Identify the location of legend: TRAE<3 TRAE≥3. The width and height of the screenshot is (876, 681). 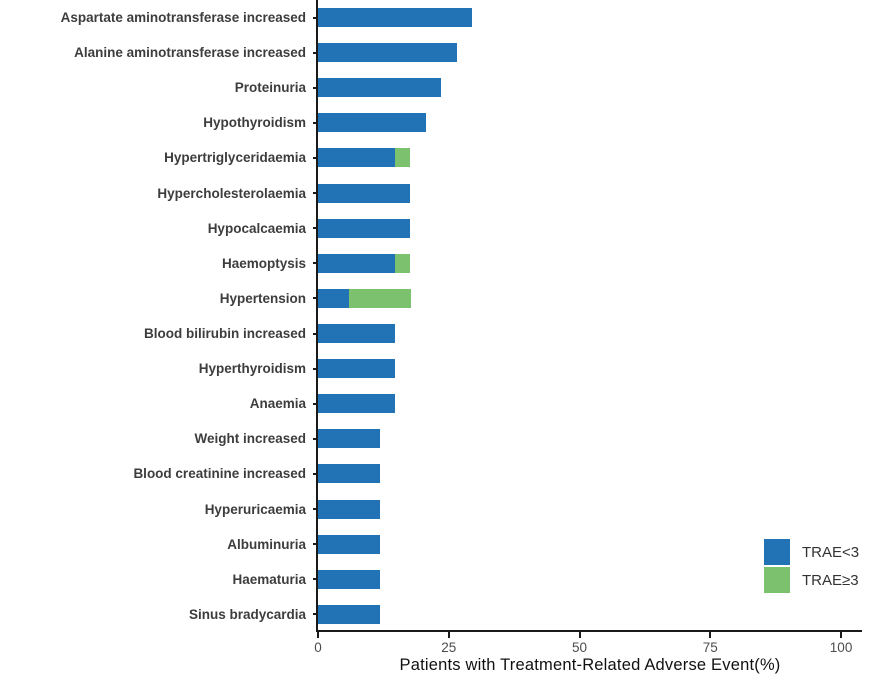
(811, 566).